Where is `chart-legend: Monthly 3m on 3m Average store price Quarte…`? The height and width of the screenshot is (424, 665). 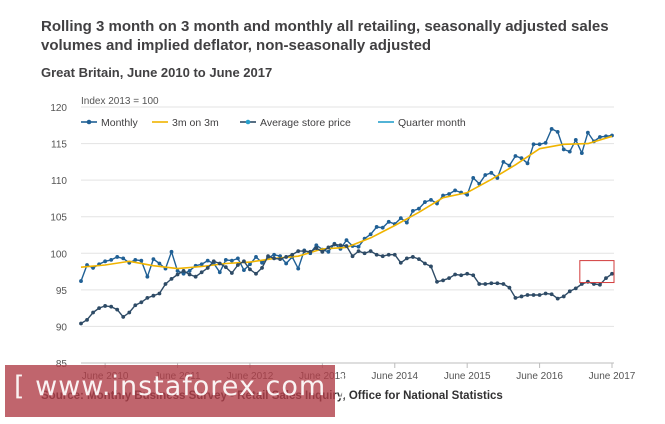
chart-legend: Monthly 3m on 3m Average store price Quarte… is located at coordinates (273, 123).